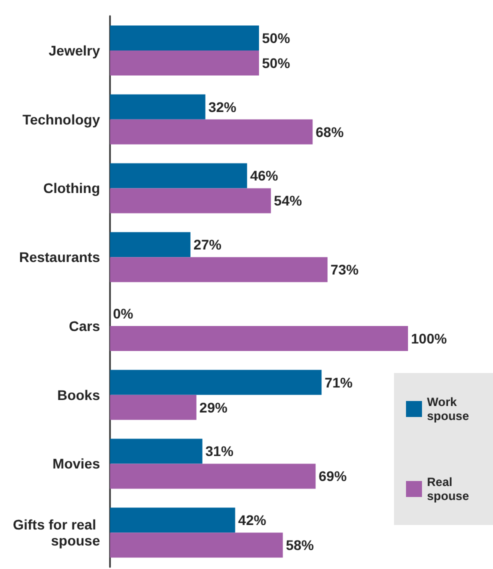  I want to click on data-label: 0%, so click(123, 313).